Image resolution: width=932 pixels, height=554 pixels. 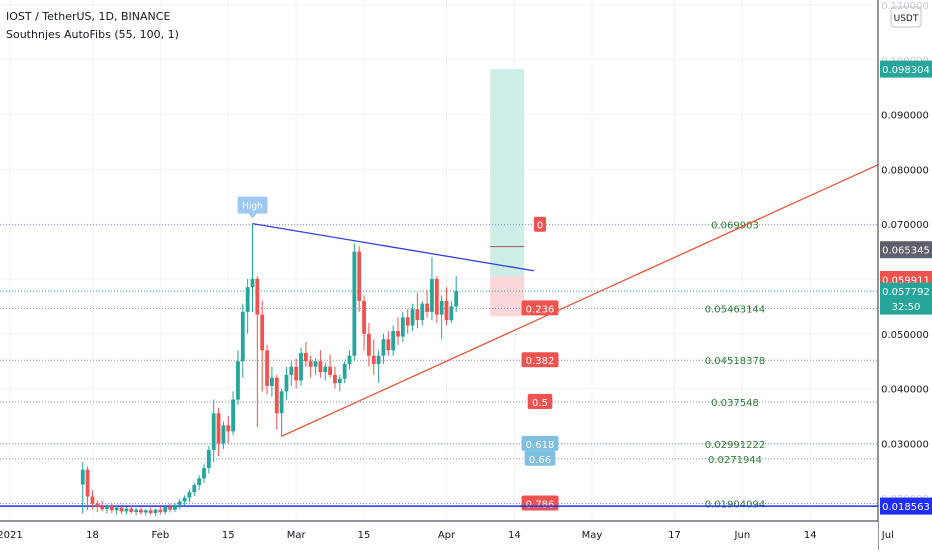 I want to click on position-stop-zone, so click(x=507, y=296).